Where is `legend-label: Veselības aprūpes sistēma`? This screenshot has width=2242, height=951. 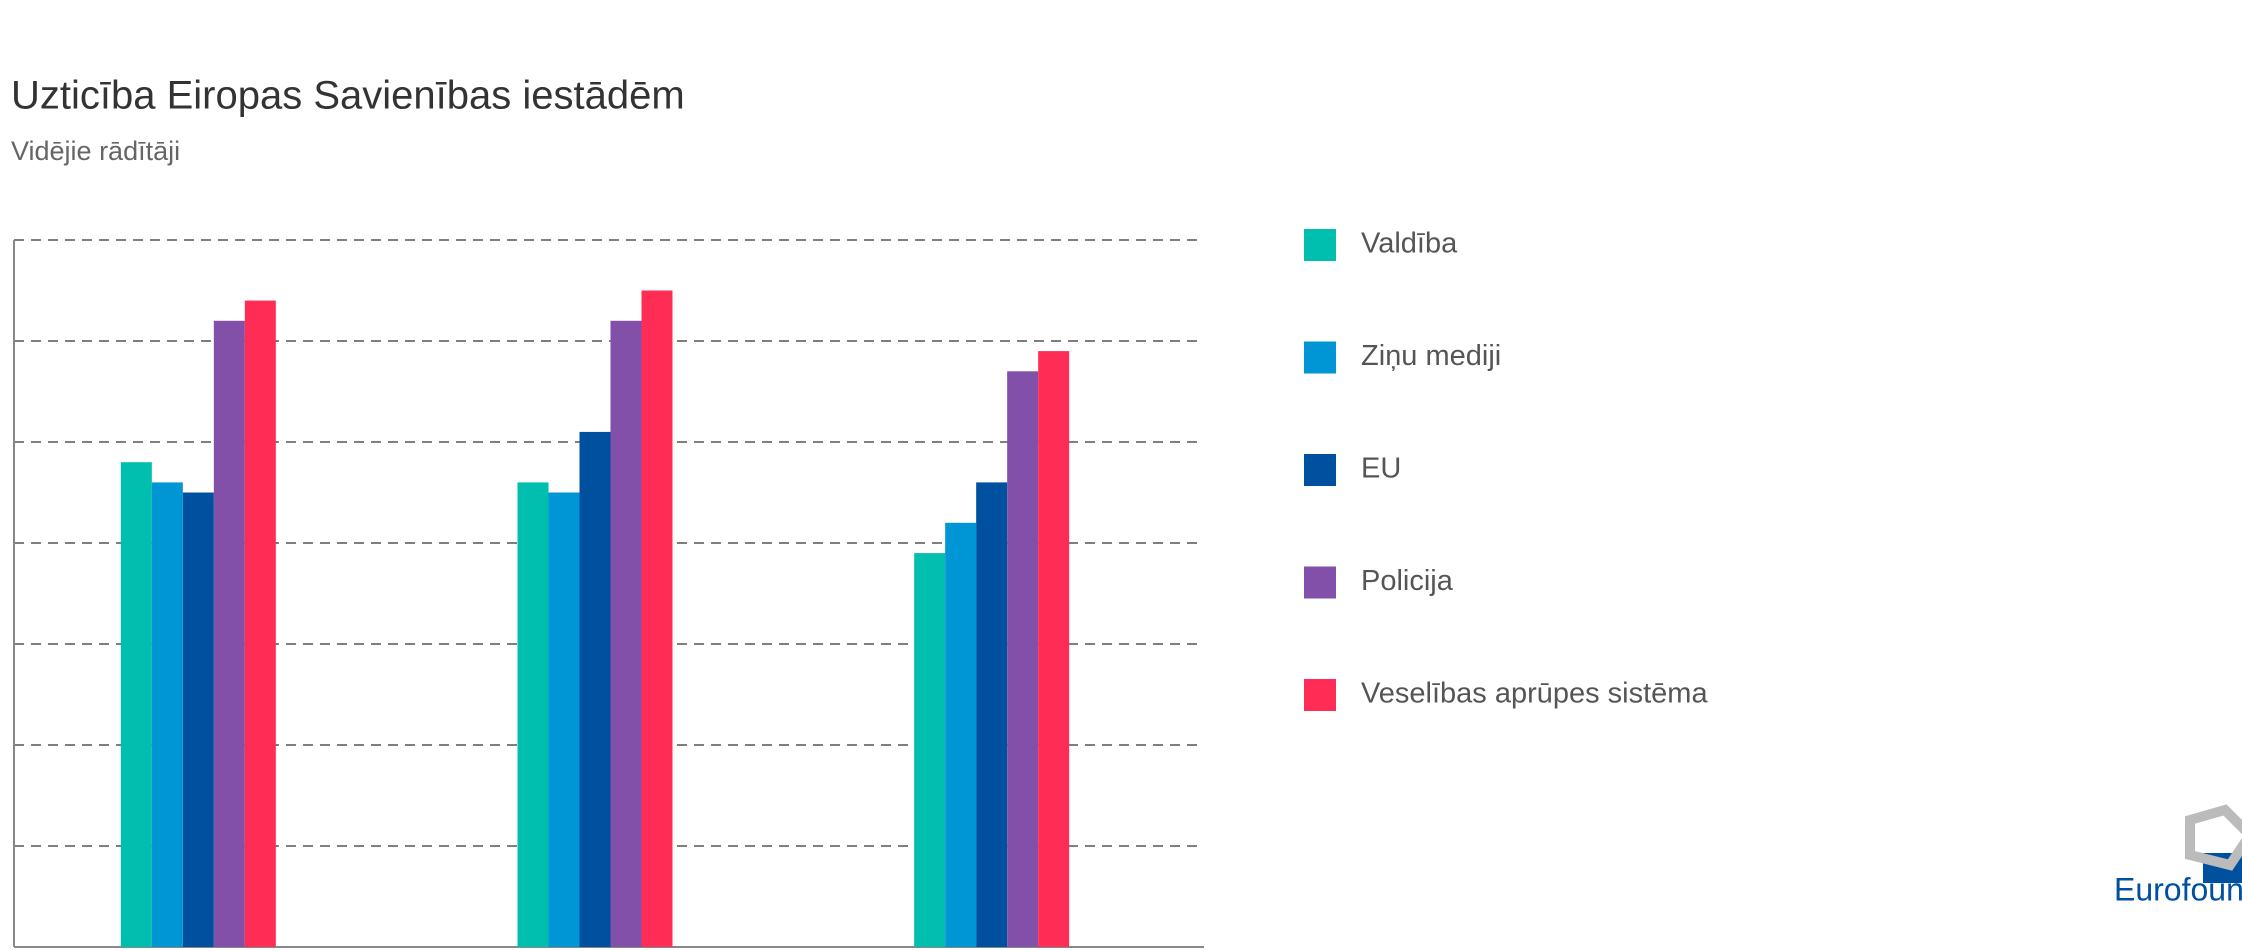
legend-label: Veselības aprūpes sistēma is located at coordinates (1534, 694).